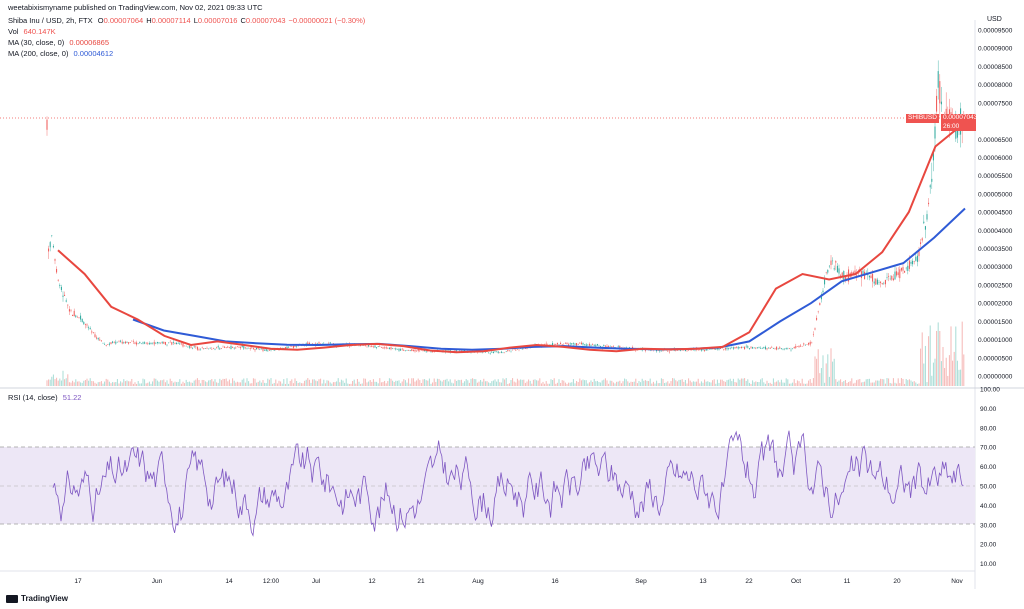 This screenshot has height=609, width=1024. Describe the element at coordinates (37, 598) in the screenshot. I see `tradingview-logo: TradingView` at that location.